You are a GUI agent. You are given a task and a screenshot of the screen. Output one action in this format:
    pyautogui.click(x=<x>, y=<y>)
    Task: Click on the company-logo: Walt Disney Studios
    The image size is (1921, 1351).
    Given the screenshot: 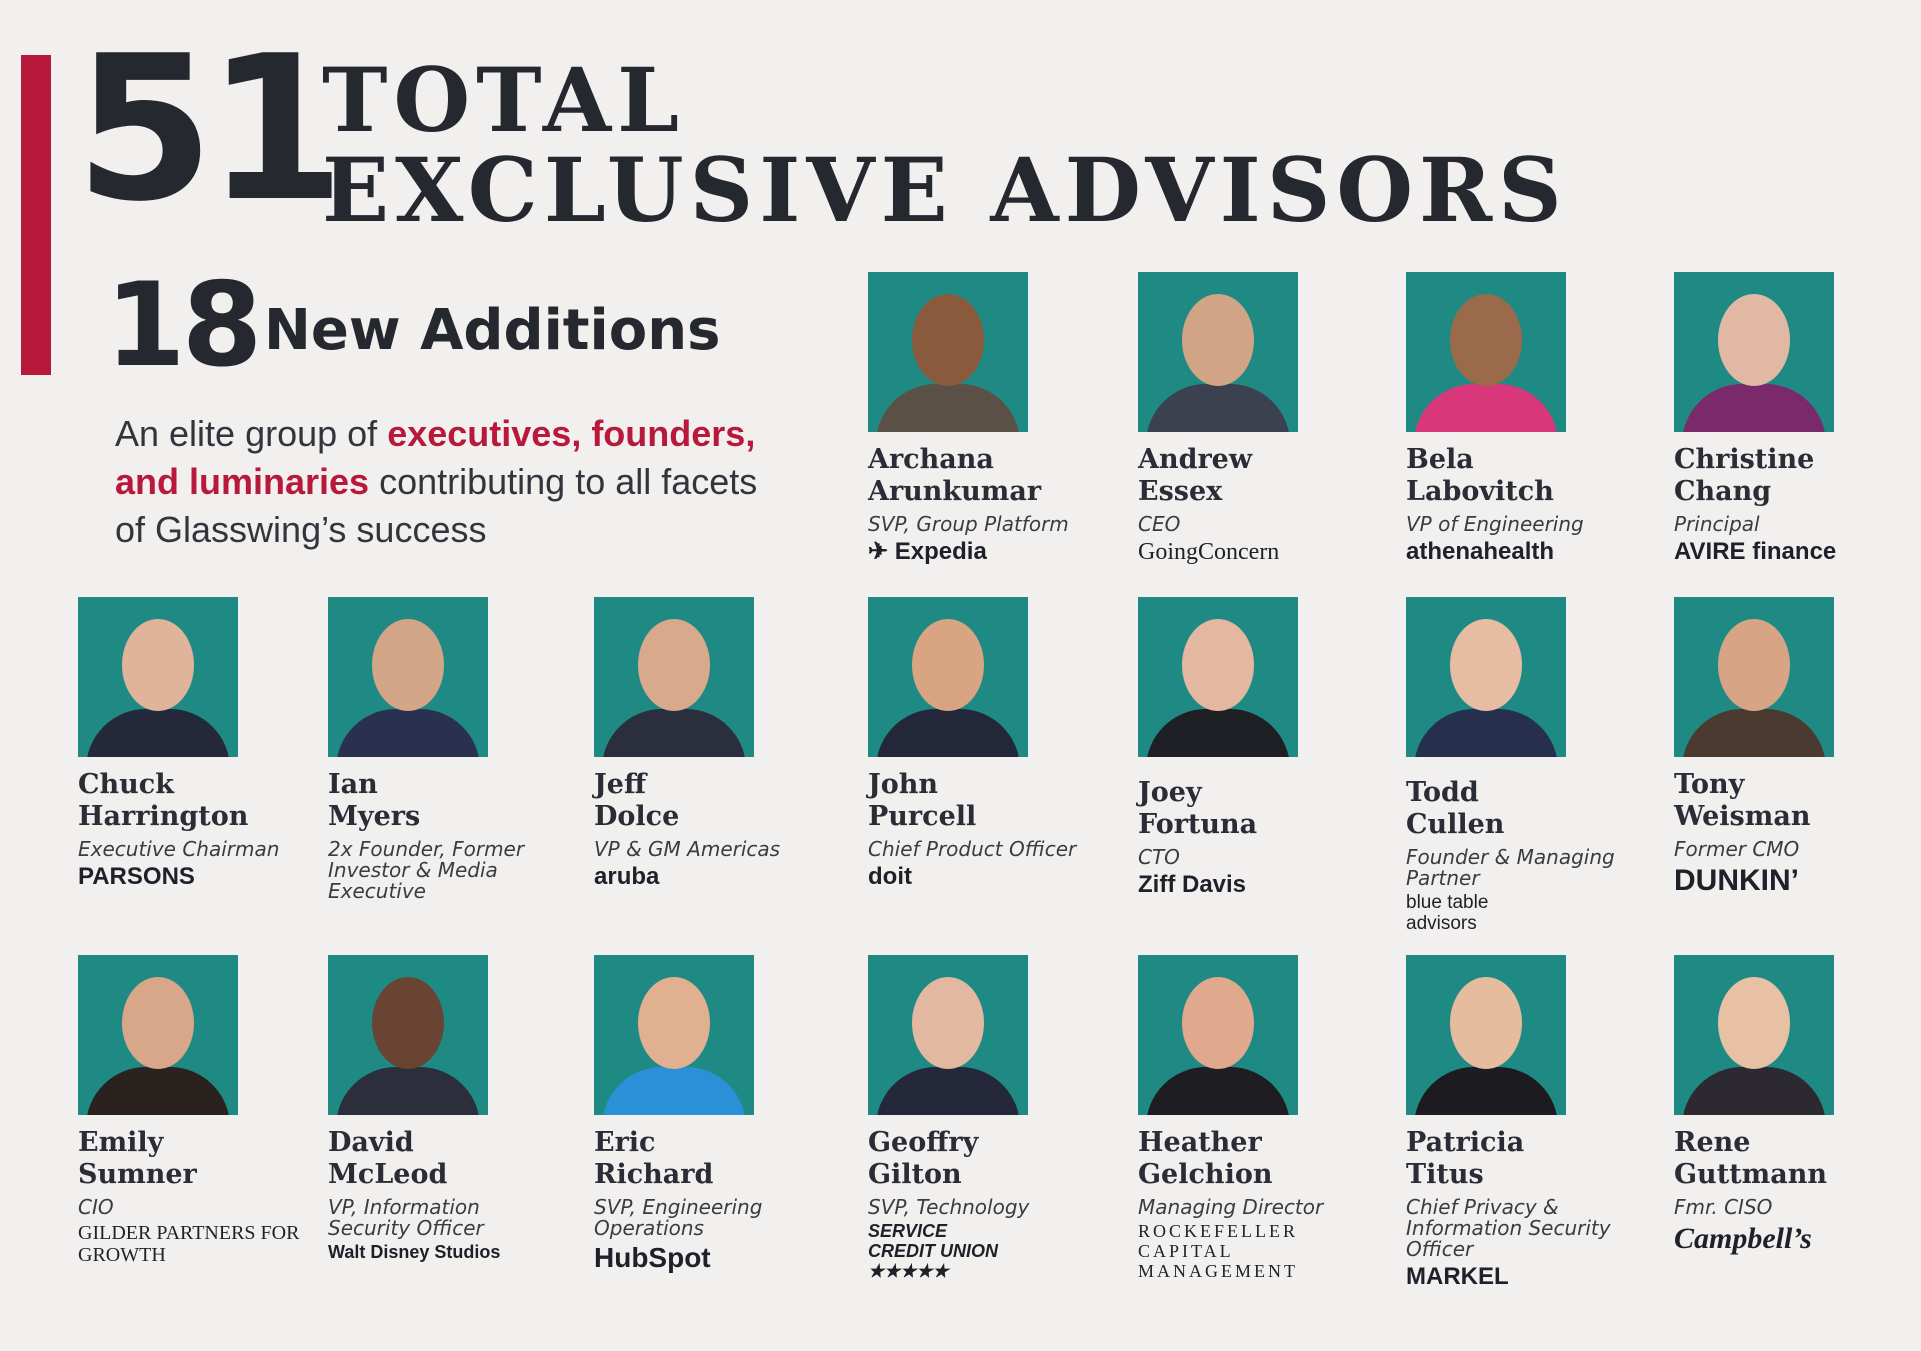 What is the action you would take?
    pyautogui.click(x=414, y=1252)
    